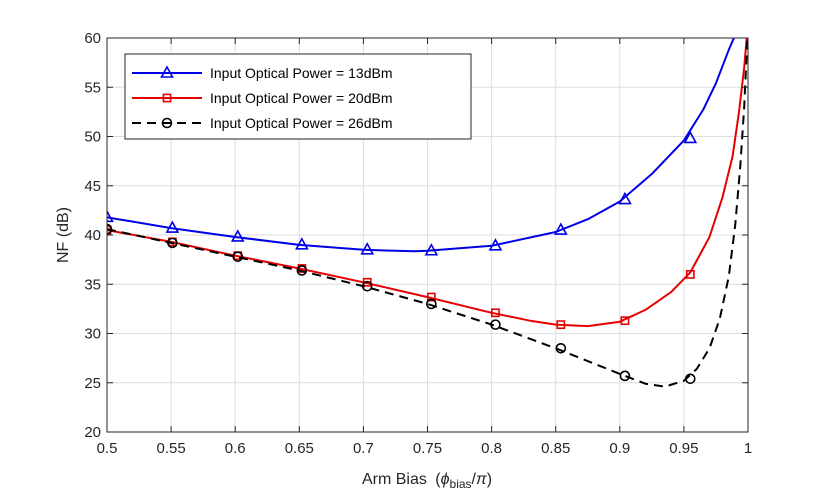 Image resolution: width=830 pixels, height=498 pixels. I want to click on legend-label-1: Input Optical Power = 13dBm, so click(301, 73).